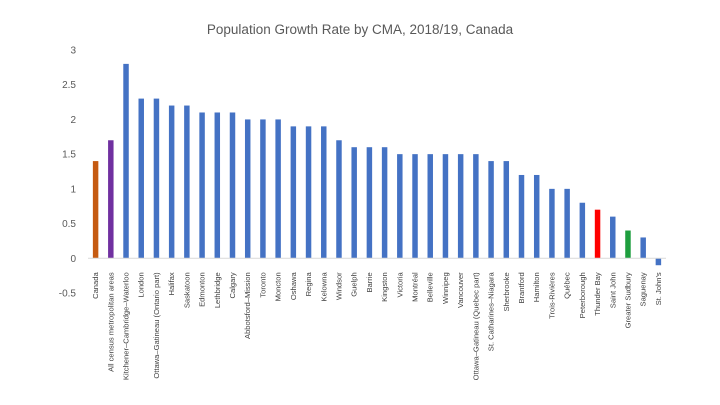 The height and width of the screenshot is (405, 720). What do you see at coordinates (156, 325) in the screenshot?
I see `x-tick-label: Ottawa–Gatineau (Ontario part)` at bounding box center [156, 325].